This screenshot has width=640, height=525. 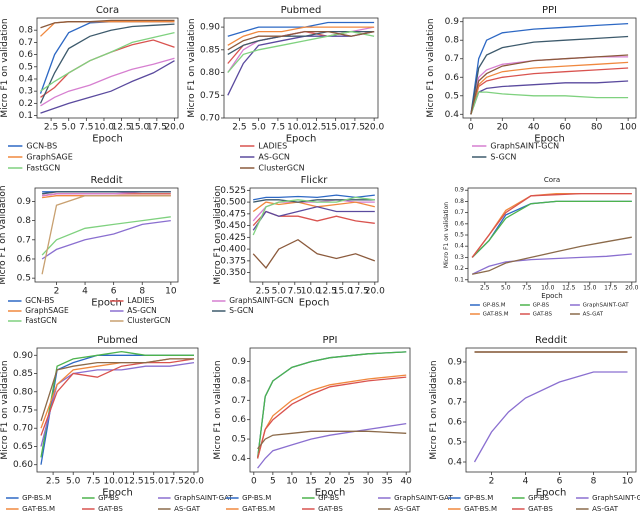 I want to click on x-tick-label: 0, so click(x=471, y=128).